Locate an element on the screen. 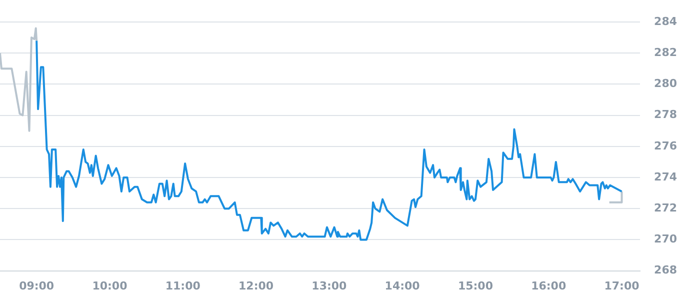 This screenshot has width=695, height=300. x-tick-label: 13:00 is located at coordinates (330, 285).